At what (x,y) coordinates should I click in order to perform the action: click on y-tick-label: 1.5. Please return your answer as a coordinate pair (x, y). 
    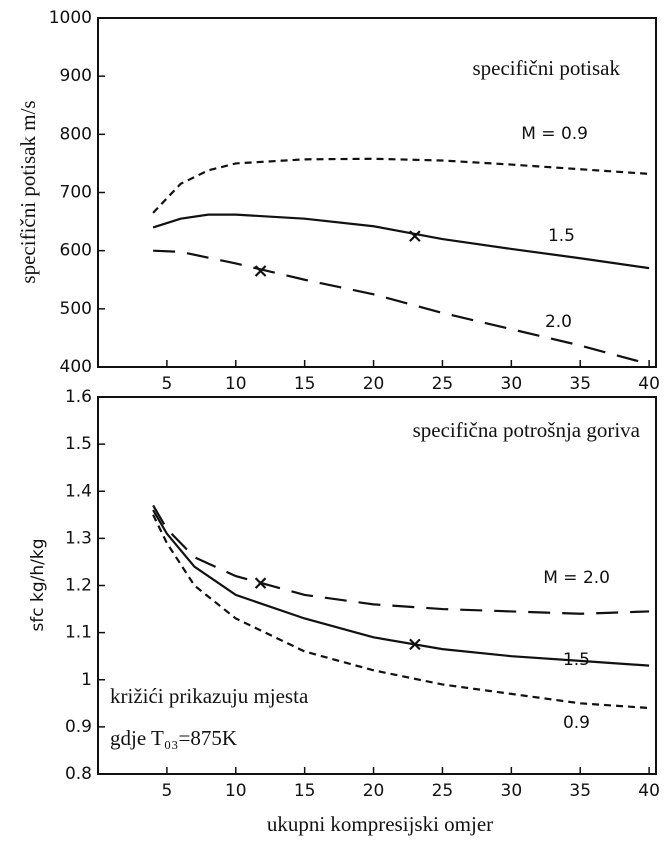
    Looking at the image, I should click on (78, 444).